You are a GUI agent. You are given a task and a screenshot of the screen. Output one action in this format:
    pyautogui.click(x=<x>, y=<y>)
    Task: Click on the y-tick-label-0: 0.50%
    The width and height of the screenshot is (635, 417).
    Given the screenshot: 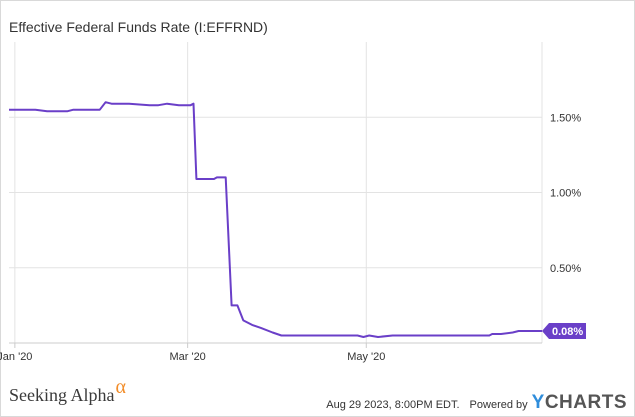 What is the action you would take?
    pyautogui.click(x=565, y=269)
    